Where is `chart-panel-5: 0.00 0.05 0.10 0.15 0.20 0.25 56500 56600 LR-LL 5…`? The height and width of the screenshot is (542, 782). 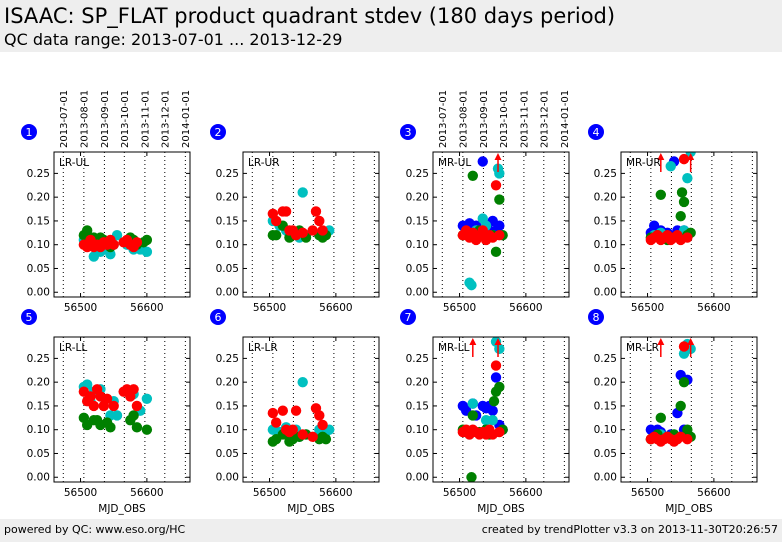
chart-panel-5: 0.00 0.05 0.10 0.15 0.20 0.25 56500 56600 LR-LL 5… is located at coordinates (106, 412).